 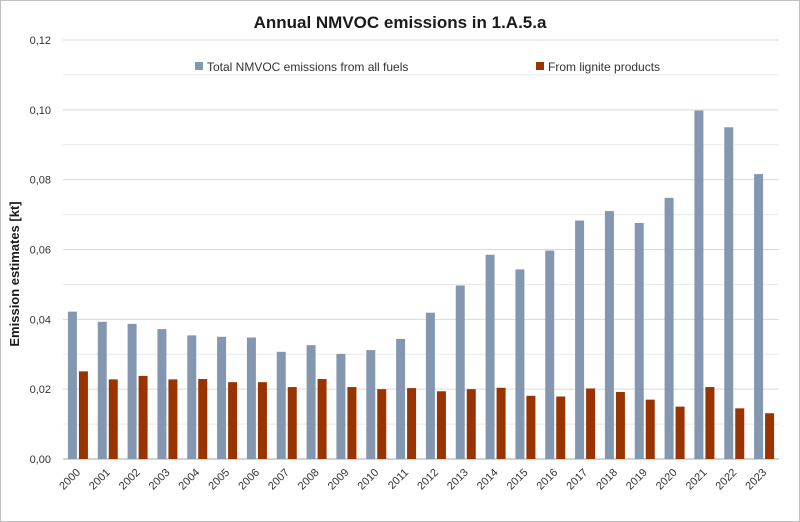 What do you see at coordinates (518, 480) in the screenshot?
I see `x-tick-label: 2015` at bounding box center [518, 480].